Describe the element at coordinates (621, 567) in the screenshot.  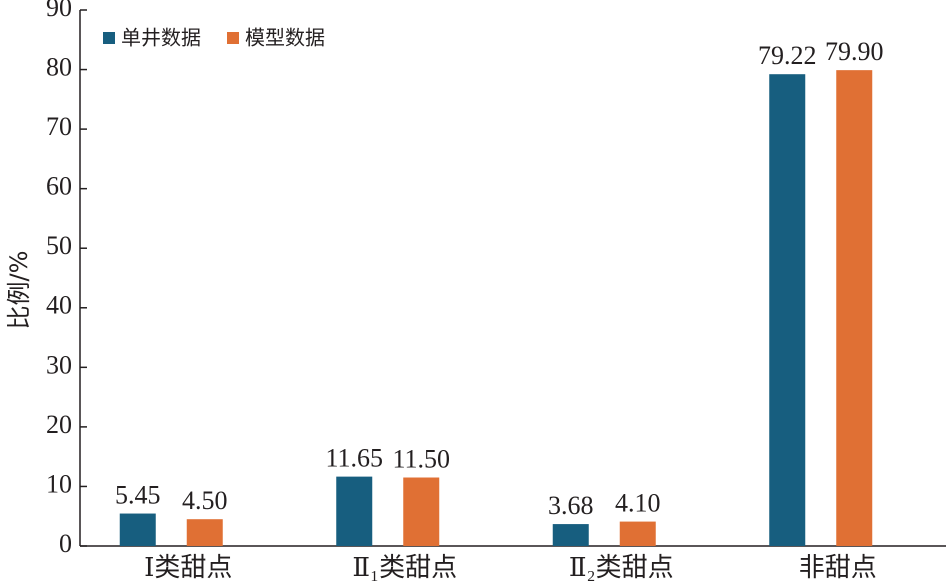
I see `x-tick-label: Ⅱ₂类甜点` at that location.